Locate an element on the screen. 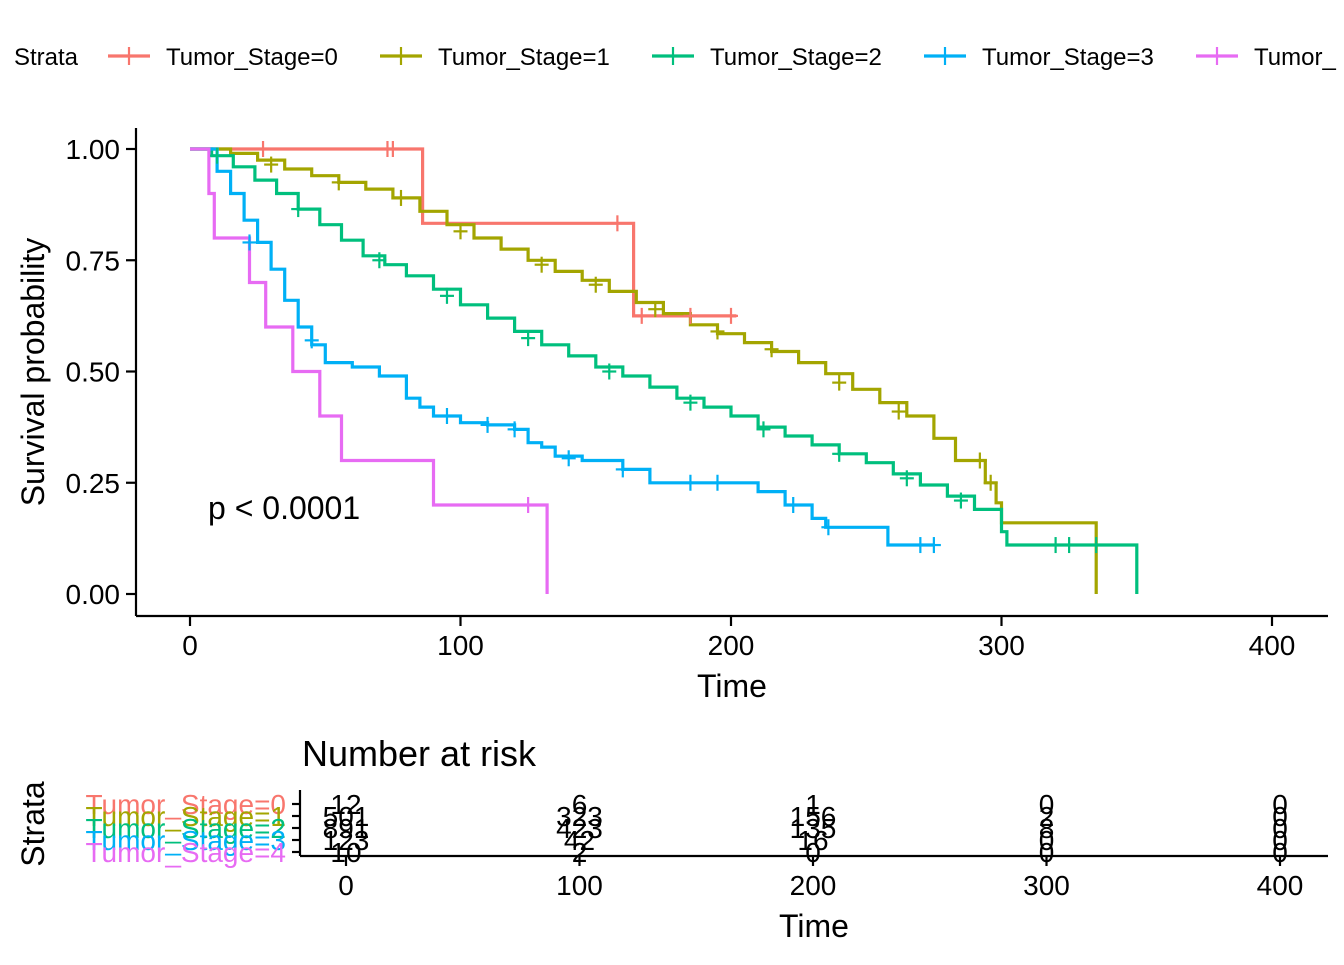 The image size is (1344, 965). risk-value: 123 is located at coordinates (346, 840).